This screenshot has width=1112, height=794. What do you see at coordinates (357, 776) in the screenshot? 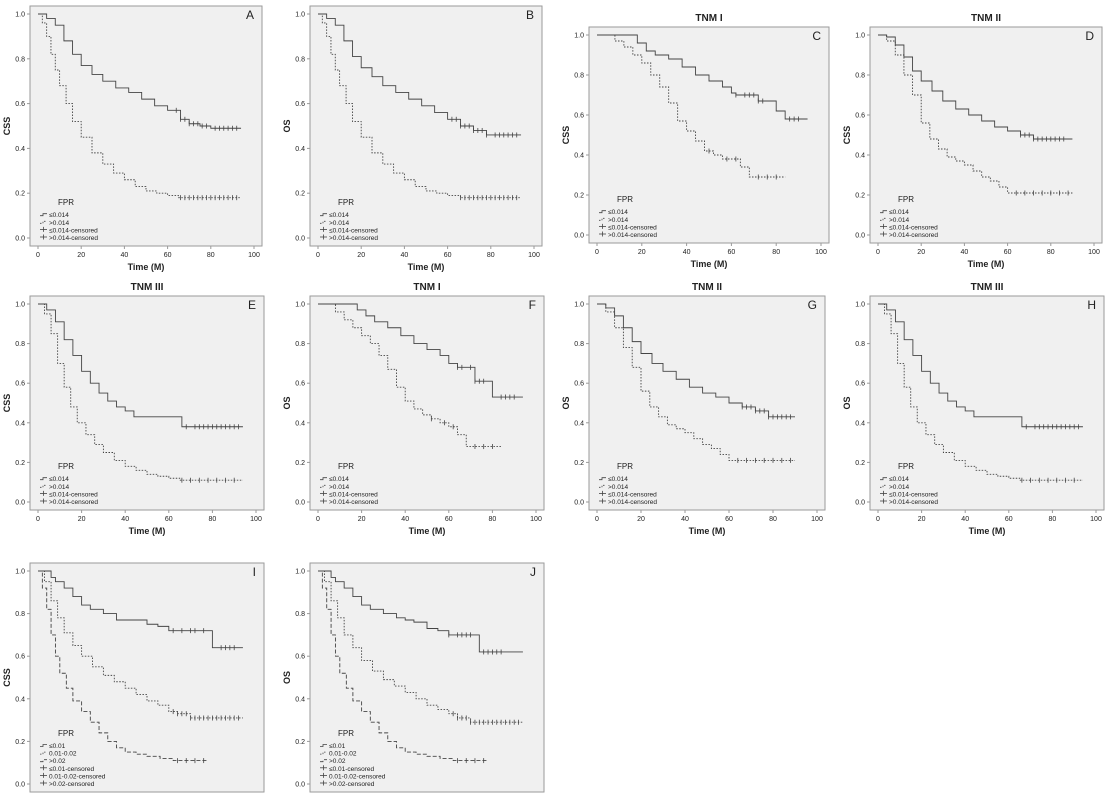
I see `legend-label: 0.01-0.02-censored` at bounding box center [357, 776].